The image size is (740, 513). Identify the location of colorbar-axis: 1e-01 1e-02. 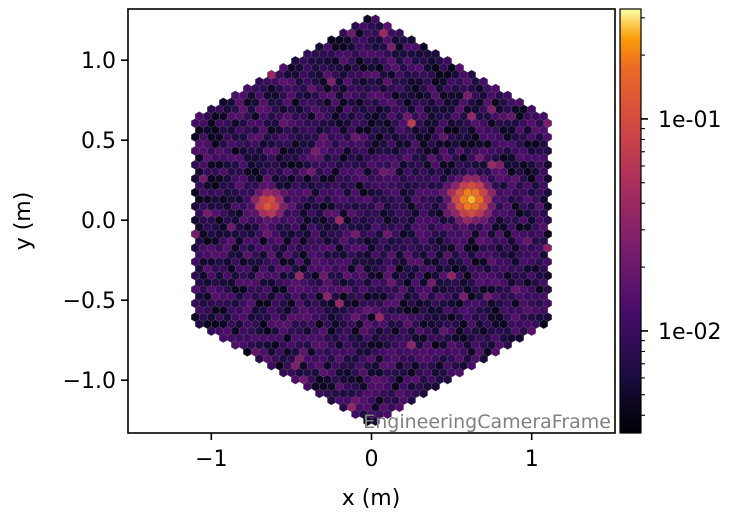
(681, 216).